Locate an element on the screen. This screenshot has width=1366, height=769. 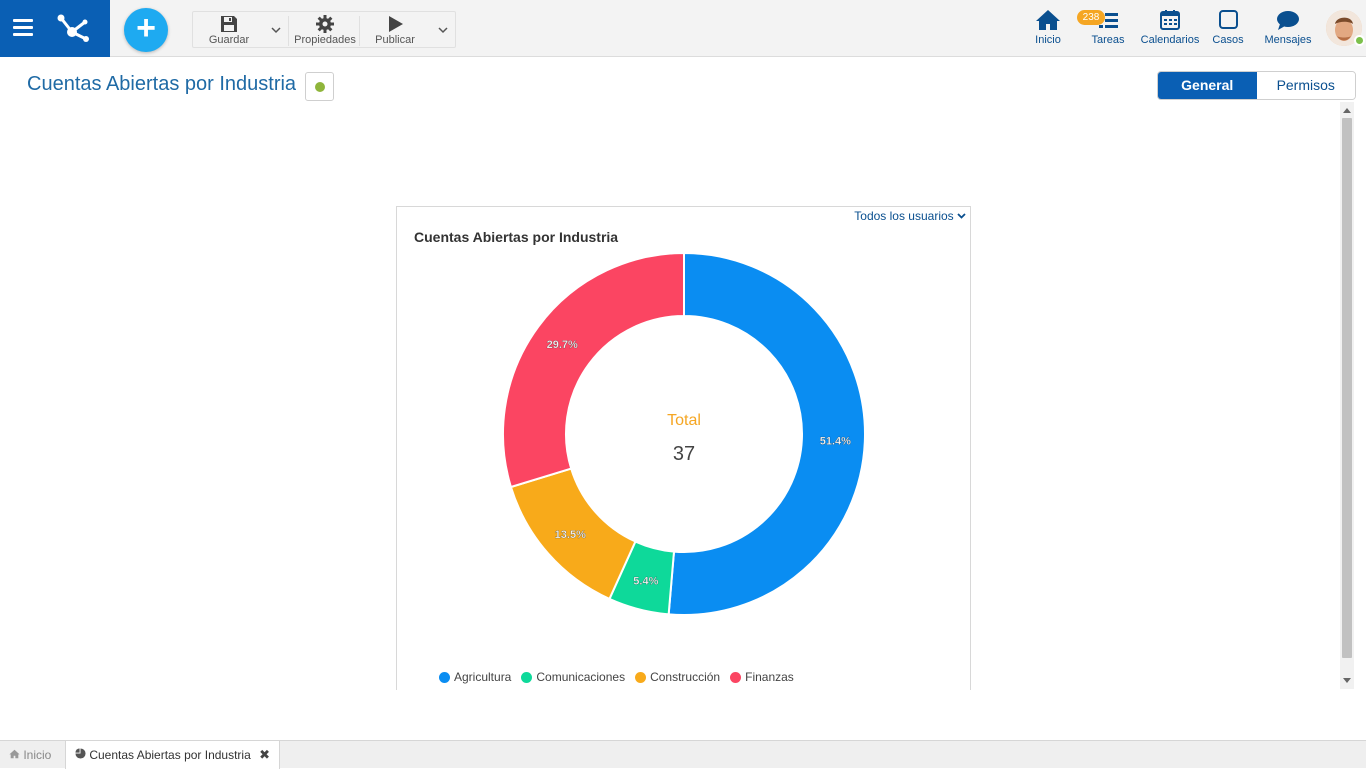
online-status-dot is located at coordinates (1359, 40).